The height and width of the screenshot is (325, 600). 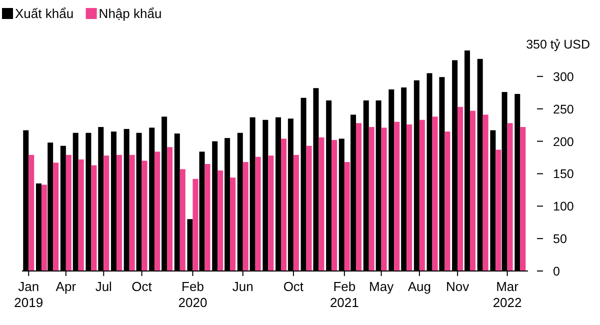 What do you see at coordinates (558, 45) in the screenshot?
I see `y-tick-label: 350 tỷ USD` at bounding box center [558, 45].